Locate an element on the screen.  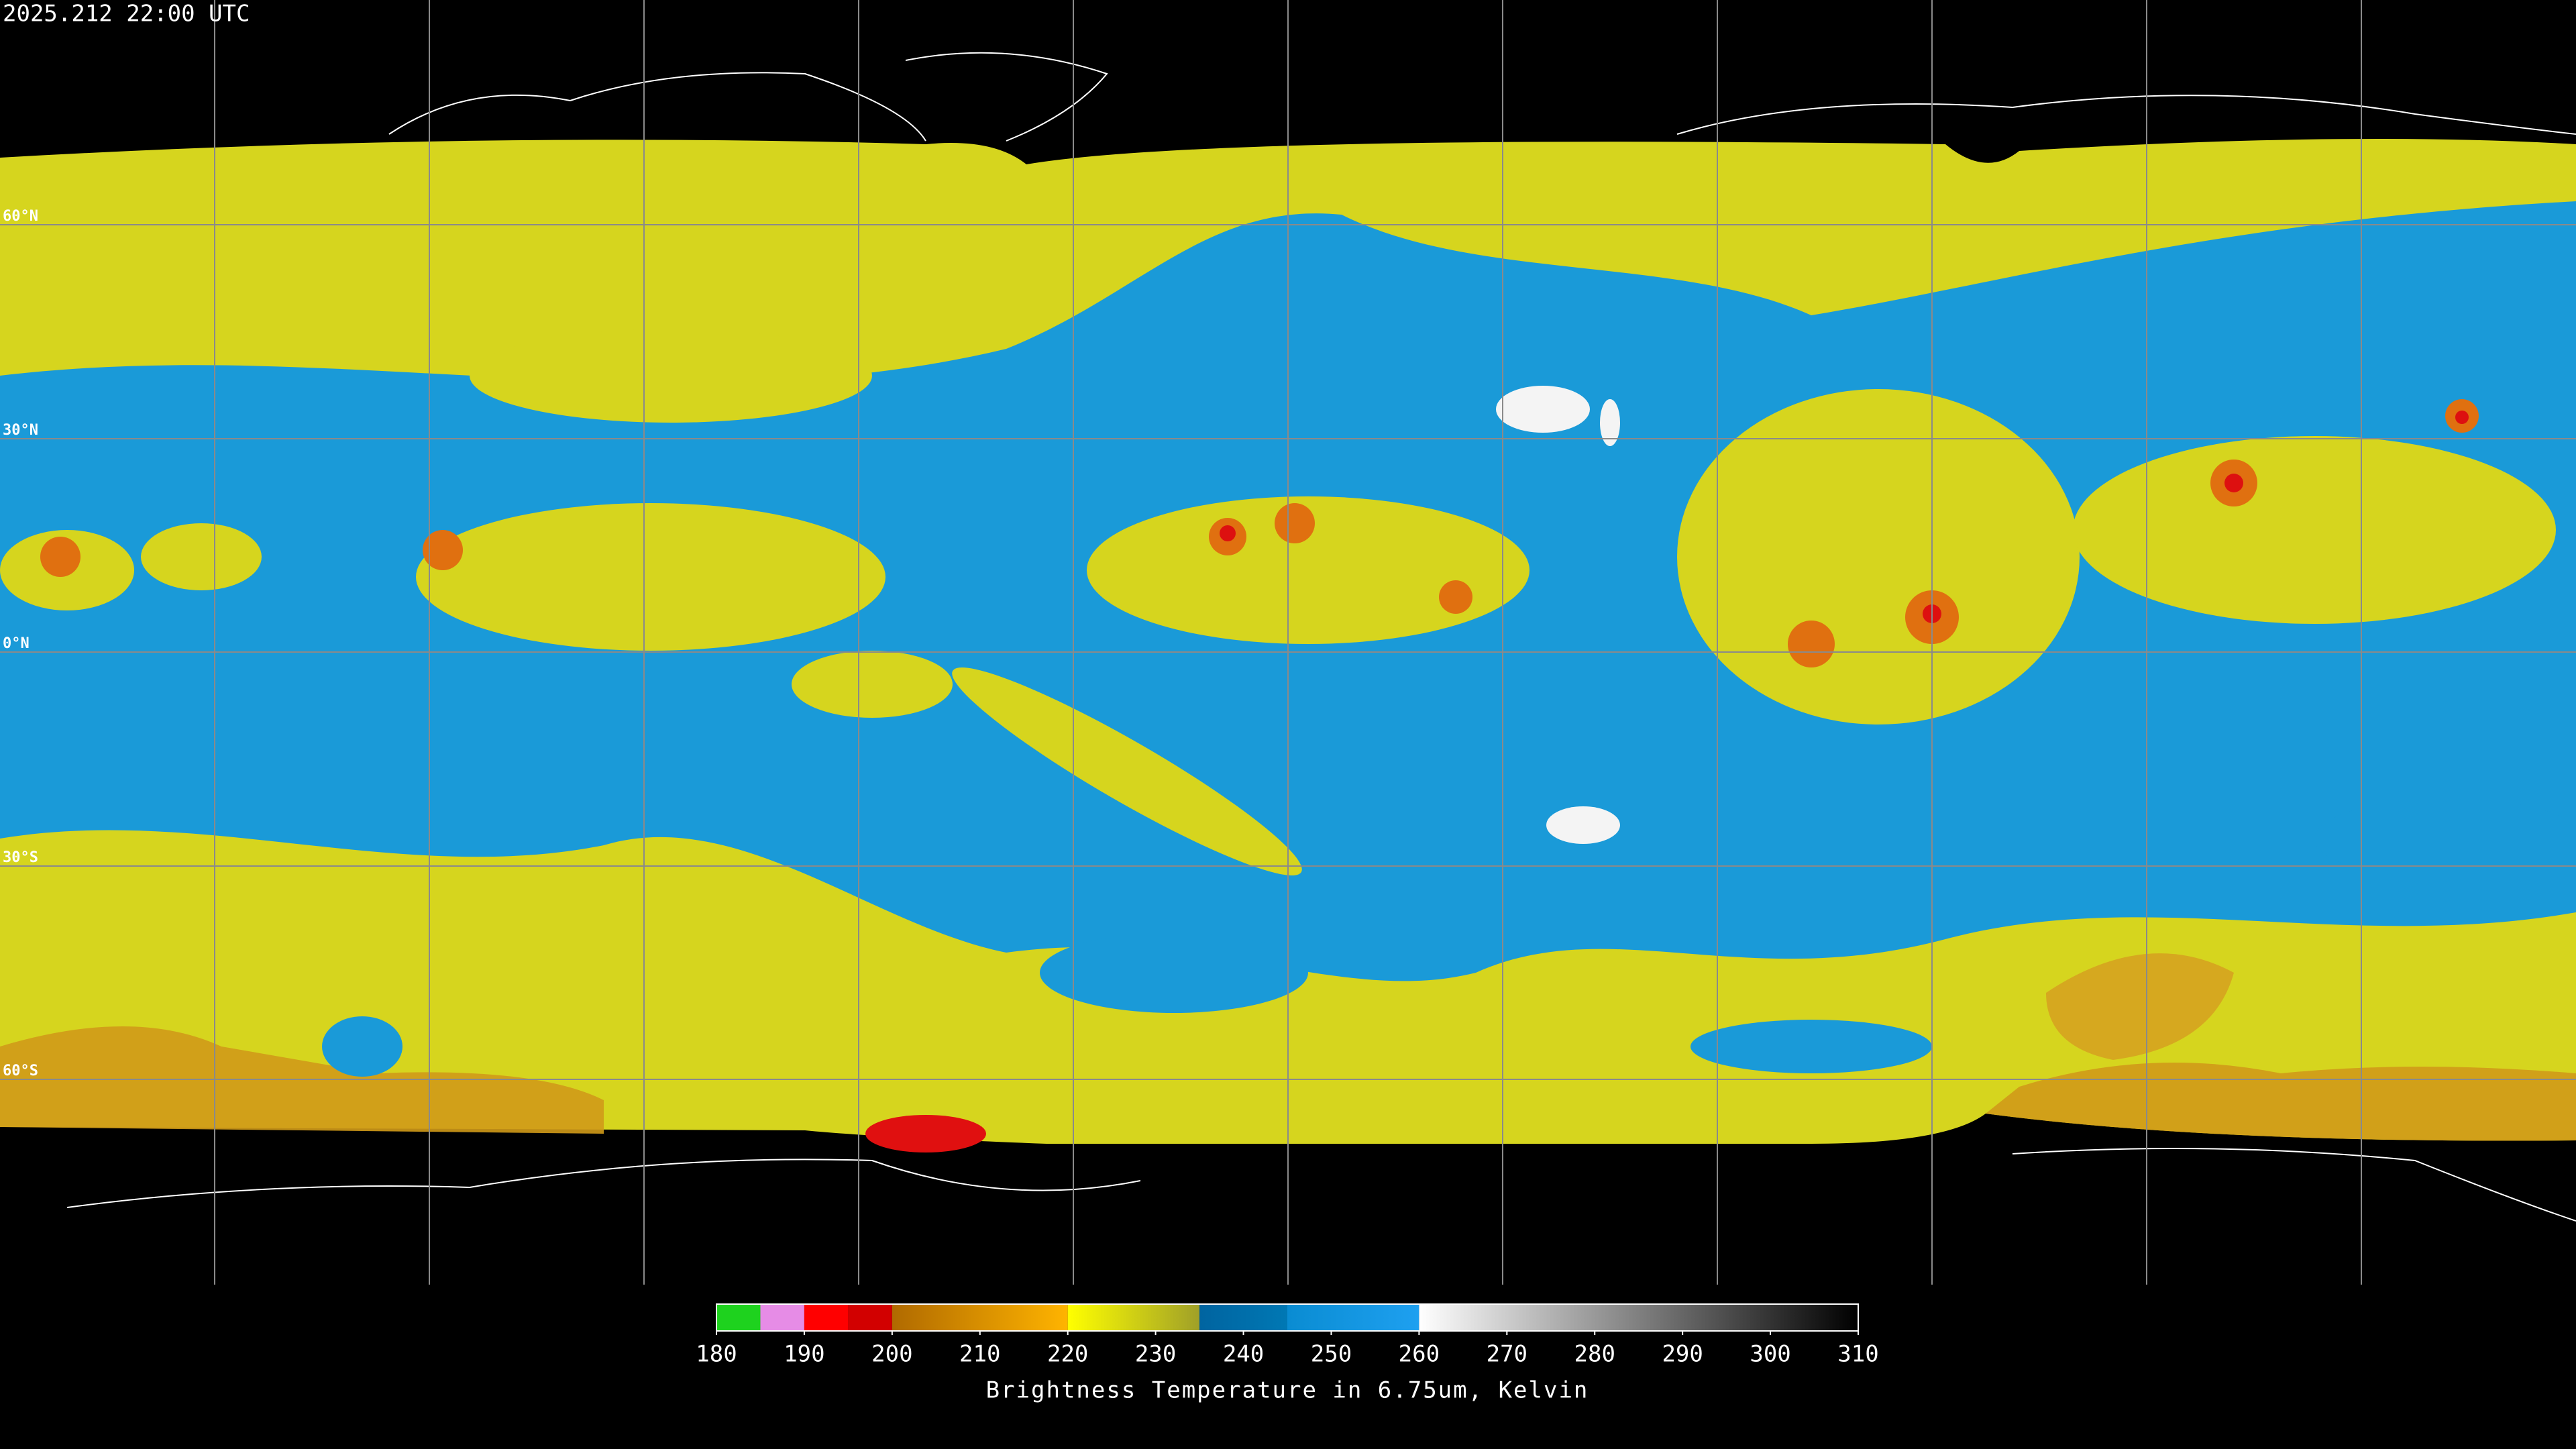
colorbar-tick-label: 270 is located at coordinates (1507, 1354).